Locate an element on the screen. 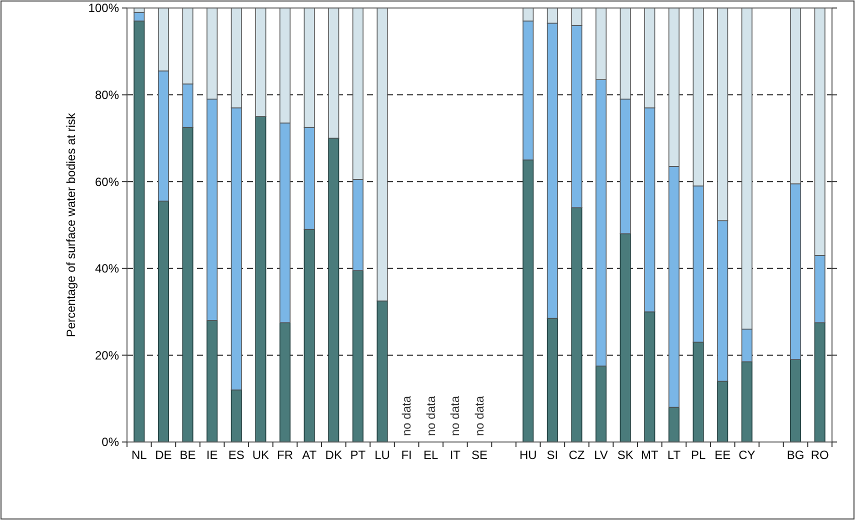 Image resolution: width=855 pixels, height=520 pixels. y-tick-label: 80% is located at coordinates (107, 95).